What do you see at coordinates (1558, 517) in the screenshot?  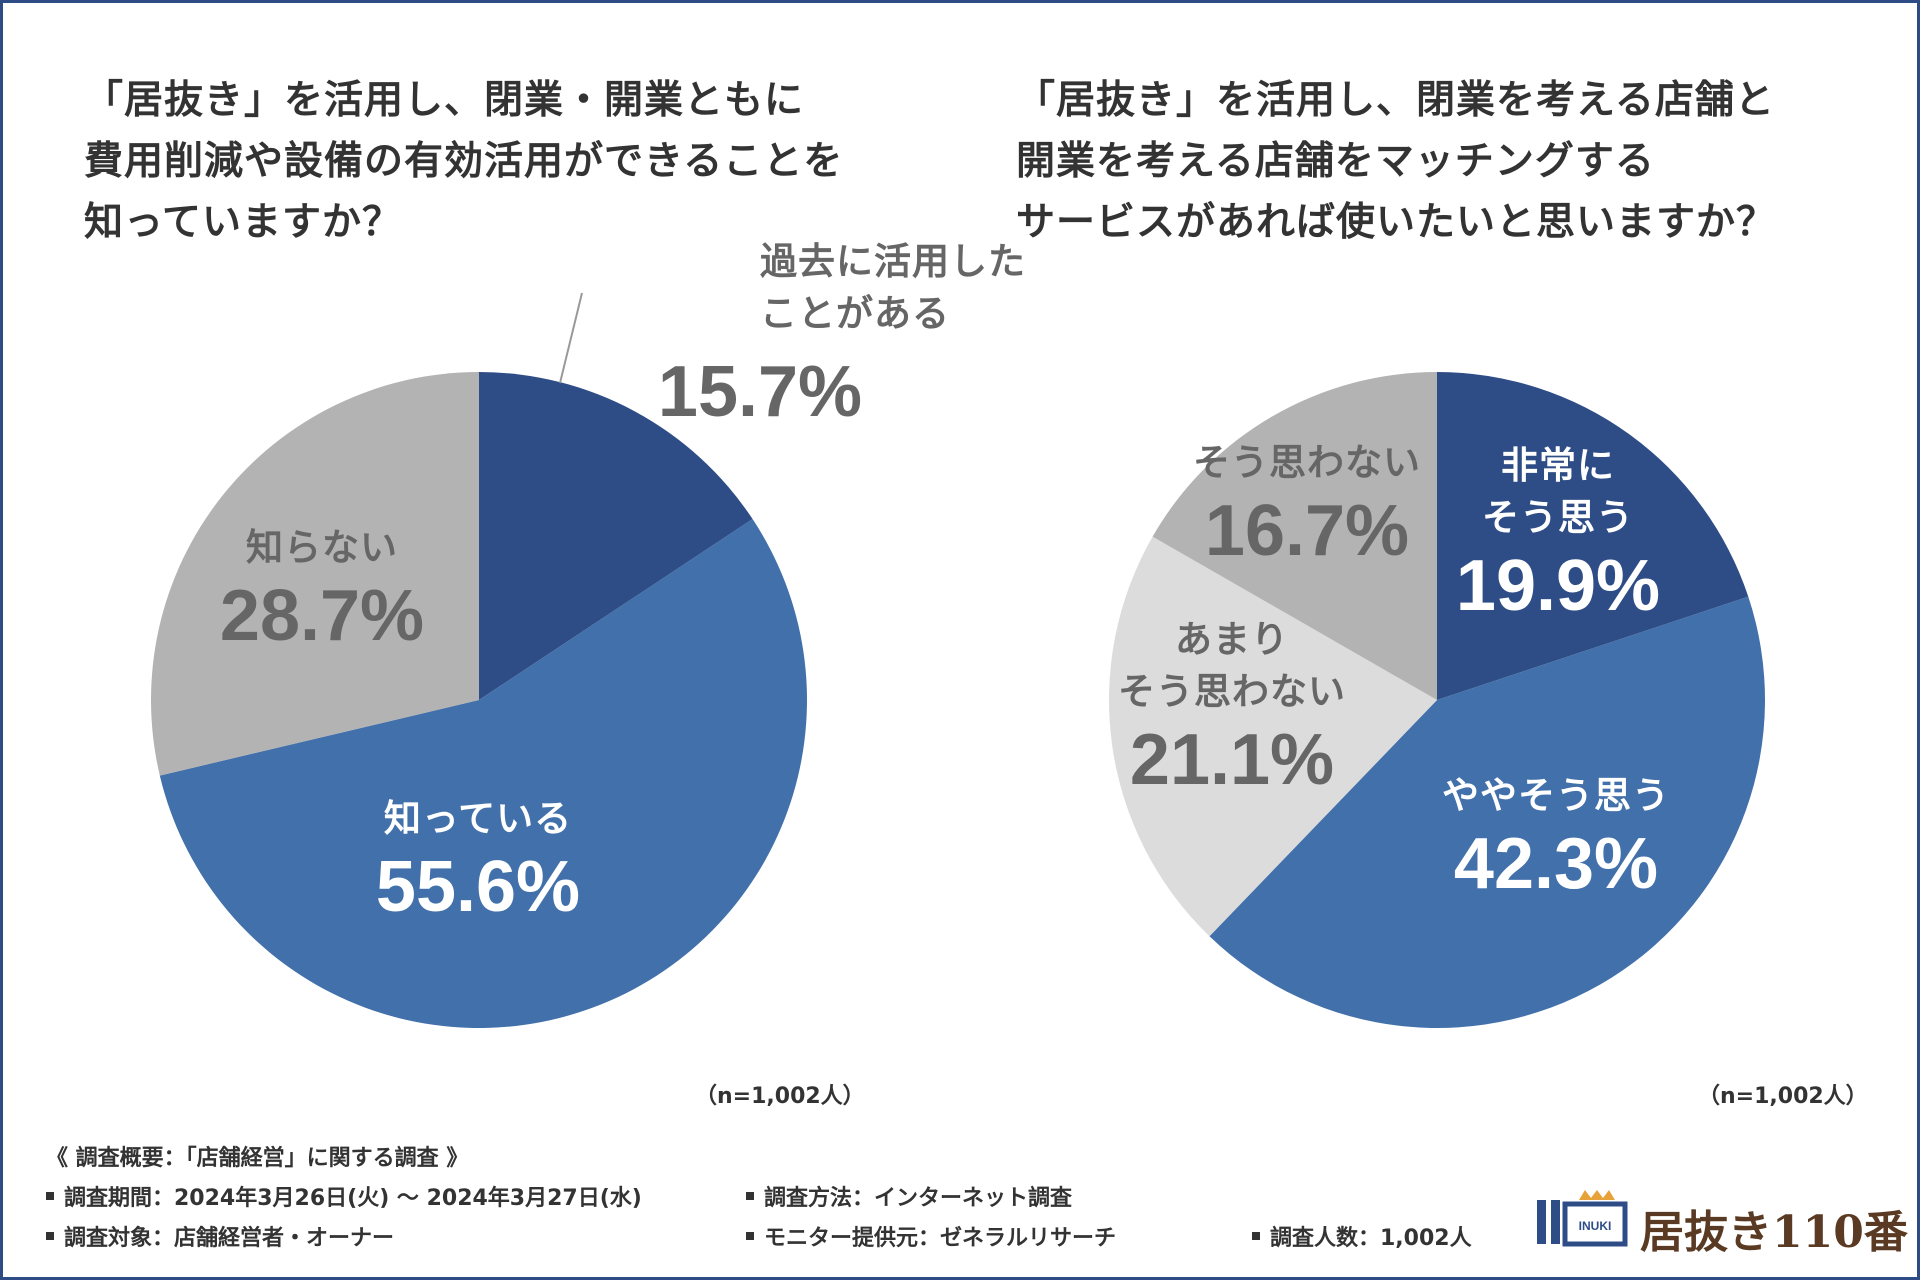 I see `slice-name-line: そう思う` at bounding box center [1558, 517].